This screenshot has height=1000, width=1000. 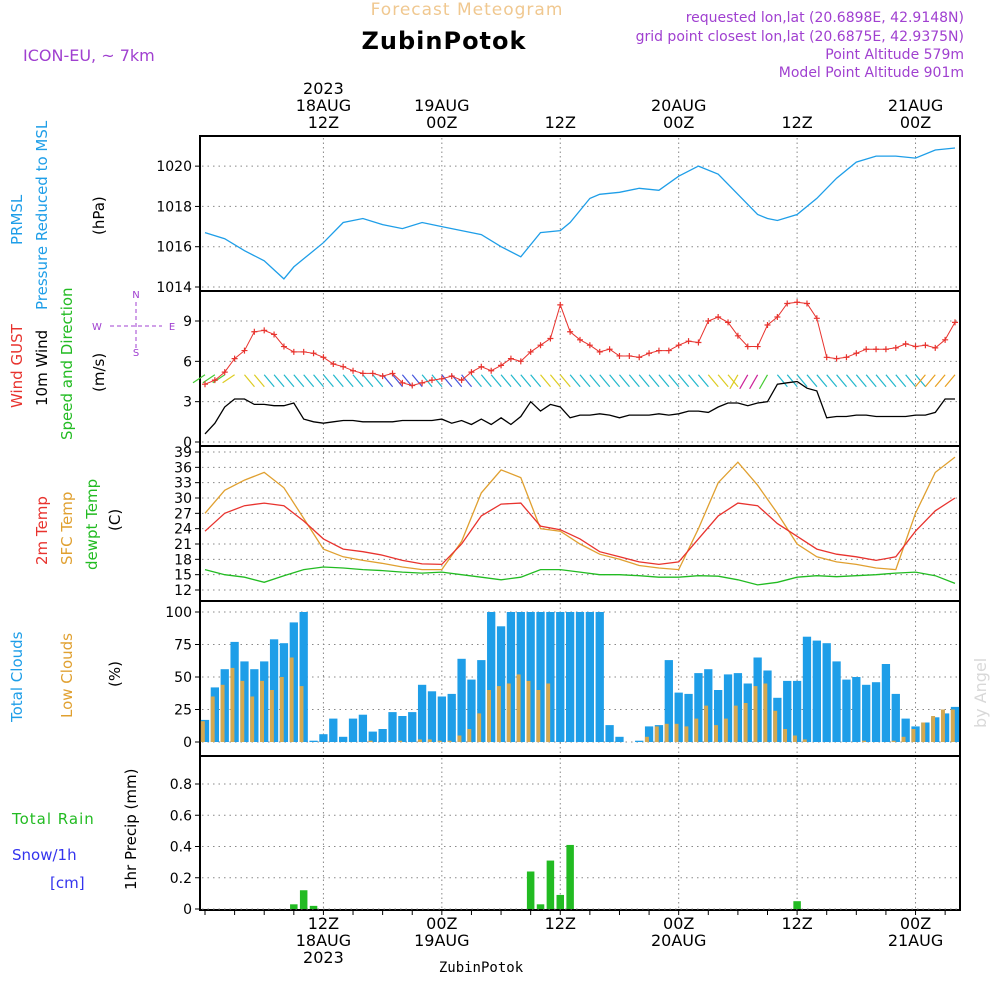 What do you see at coordinates (115, 520) in the screenshot?
I see `temp-label-unit: (C)` at bounding box center [115, 520].